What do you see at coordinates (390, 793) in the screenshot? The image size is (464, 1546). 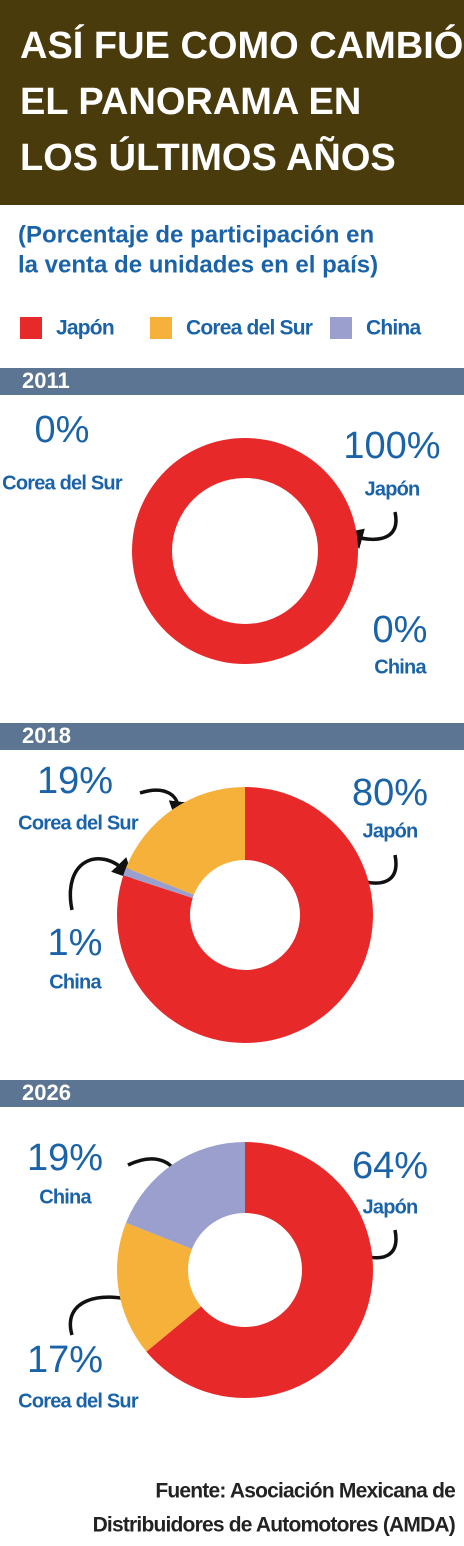 I see `value-label: 80%` at bounding box center [390, 793].